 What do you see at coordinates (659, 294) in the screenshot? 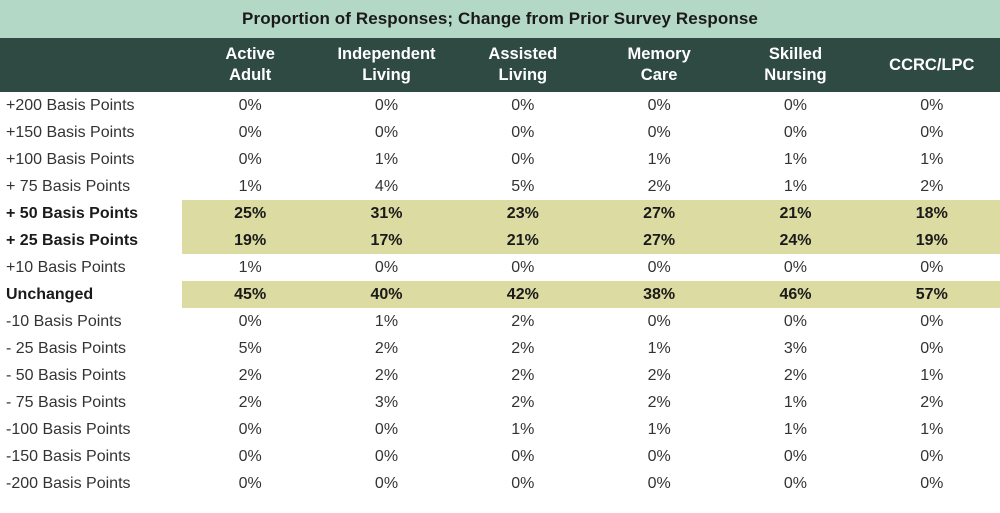
I see `table-cell: 38%` at bounding box center [659, 294].